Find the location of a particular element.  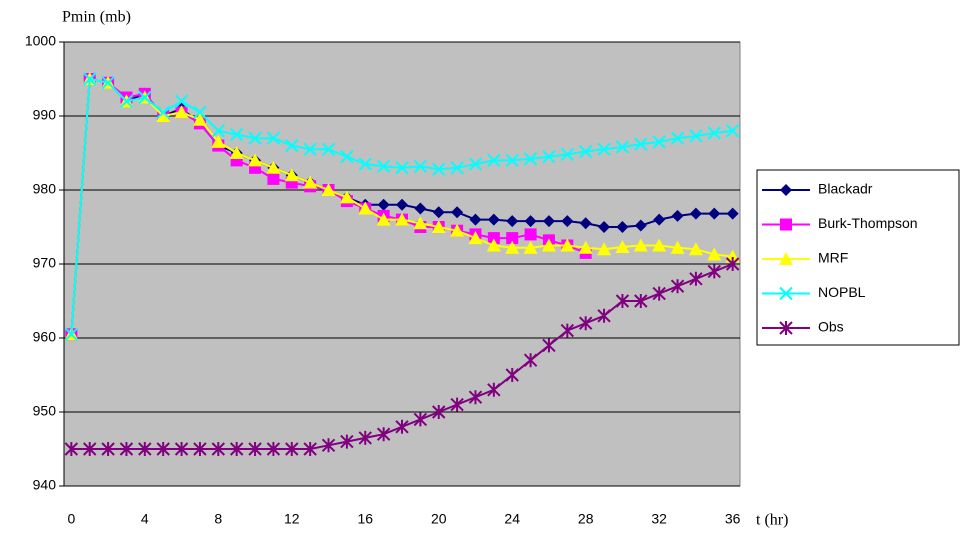

x-tick-label: 8 is located at coordinates (218, 519).